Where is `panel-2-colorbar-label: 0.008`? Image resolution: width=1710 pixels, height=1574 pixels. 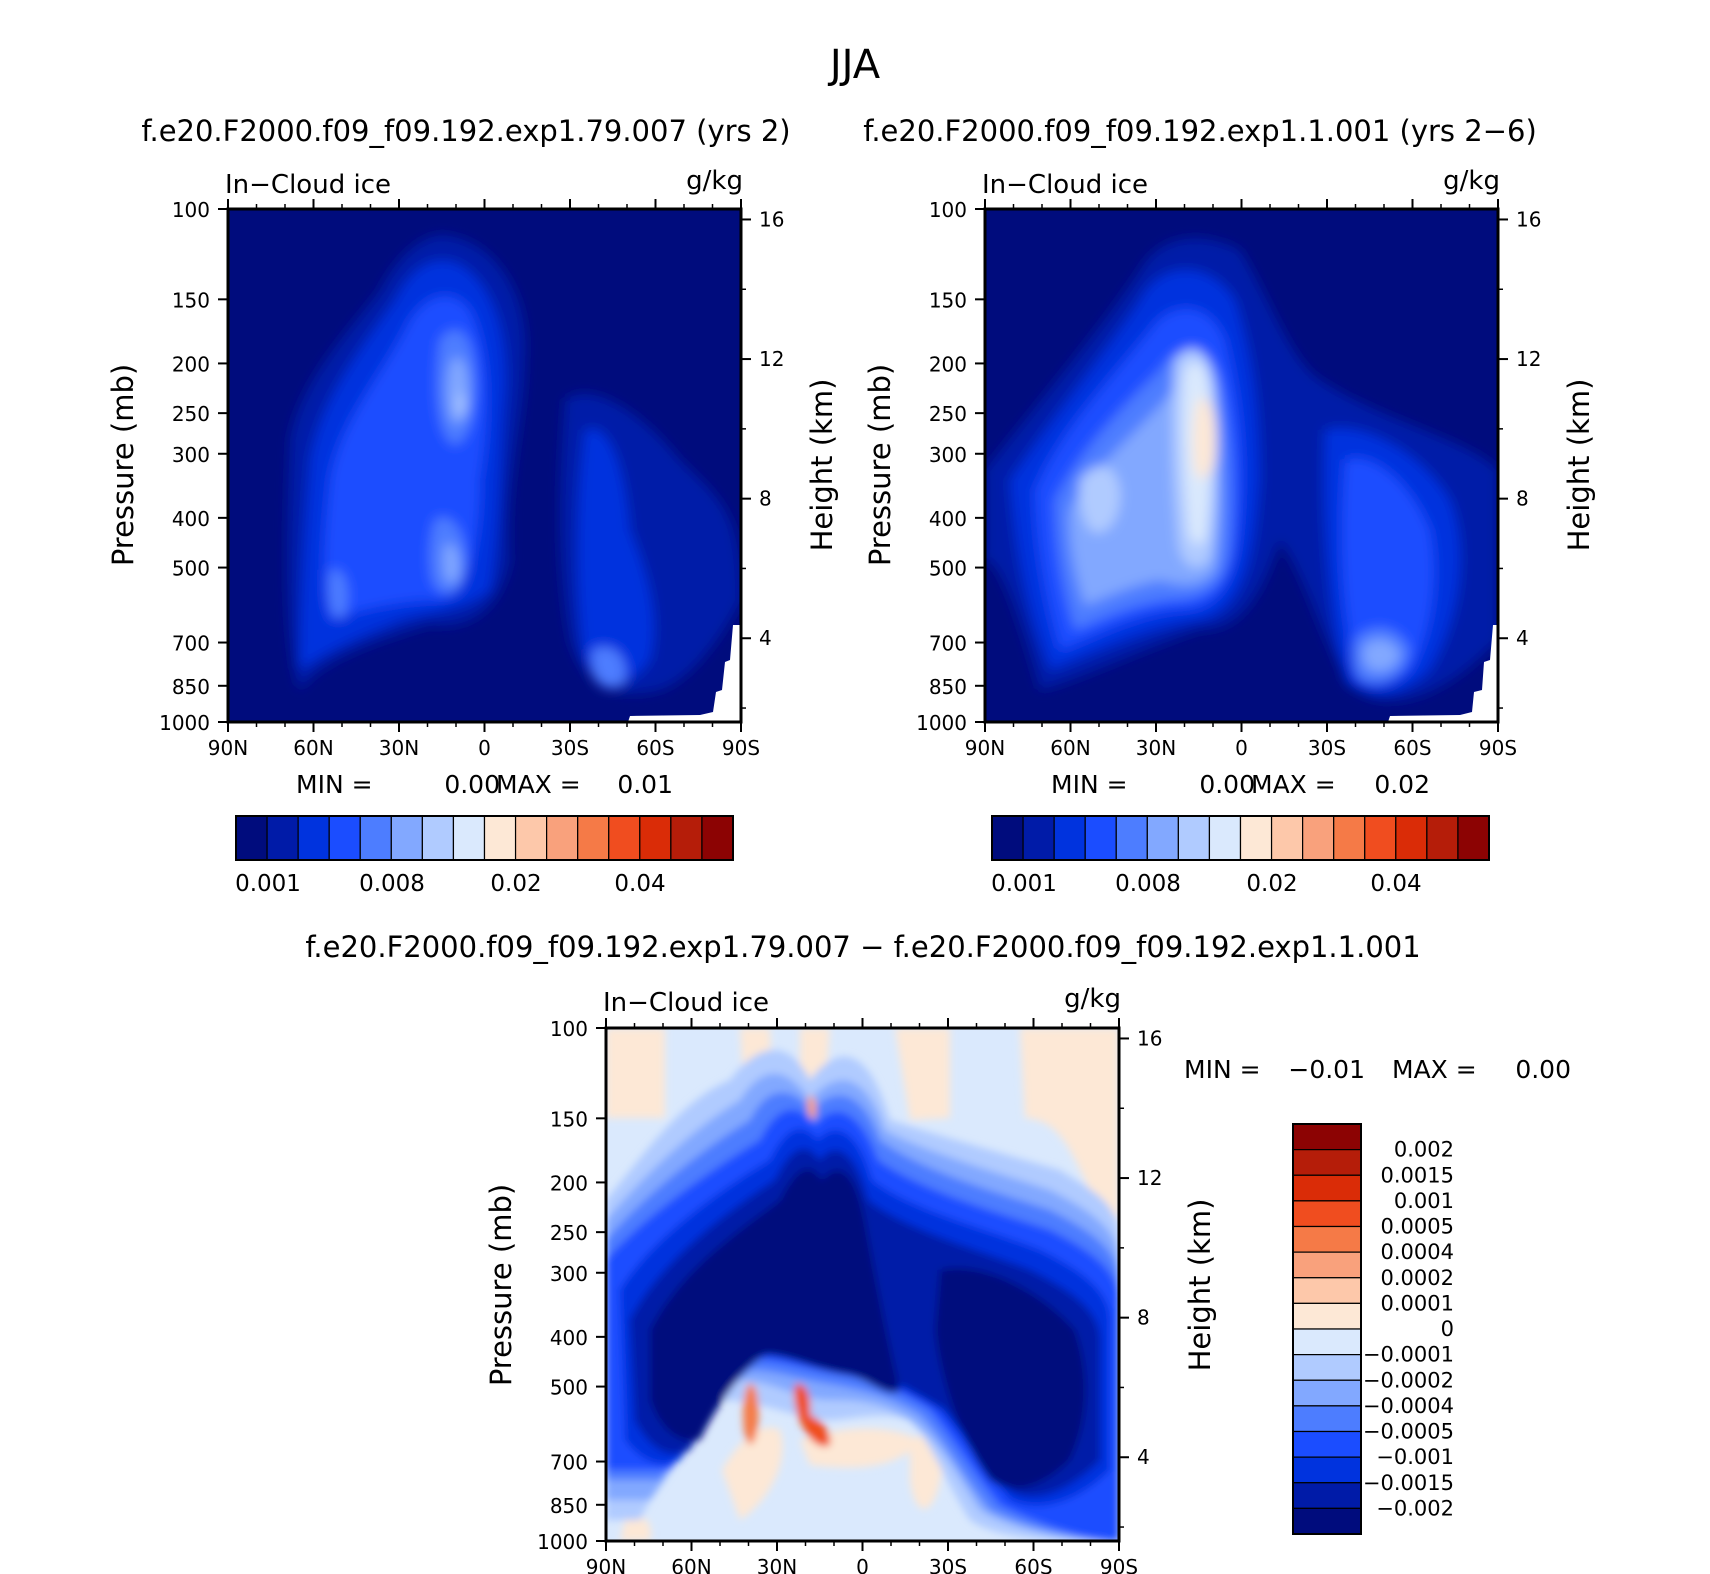 panel-2-colorbar-label: 0.008 is located at coordinates (1148, 884).